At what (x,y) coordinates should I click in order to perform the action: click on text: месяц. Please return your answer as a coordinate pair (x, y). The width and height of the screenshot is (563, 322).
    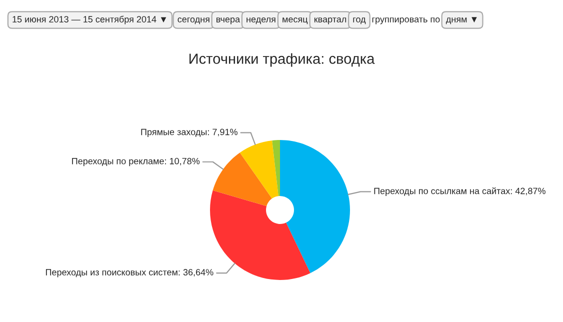
    Looking at the image, I should click on (295, 20).